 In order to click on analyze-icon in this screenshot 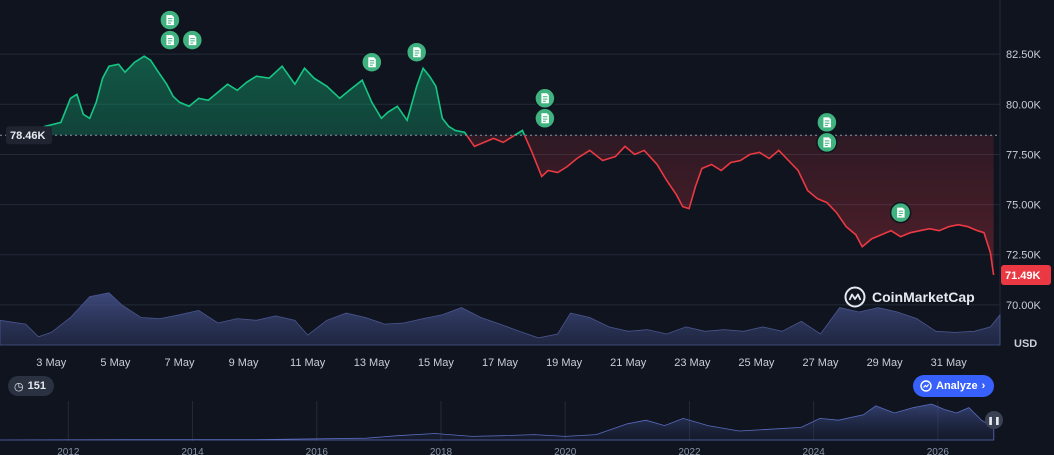, I will do `click(926, 386)`.